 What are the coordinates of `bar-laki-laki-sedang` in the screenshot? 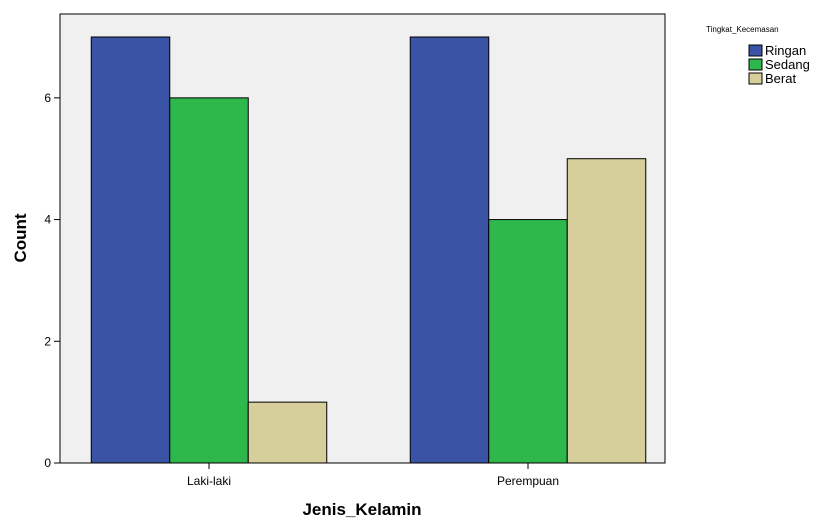 It's located at (209, 280).